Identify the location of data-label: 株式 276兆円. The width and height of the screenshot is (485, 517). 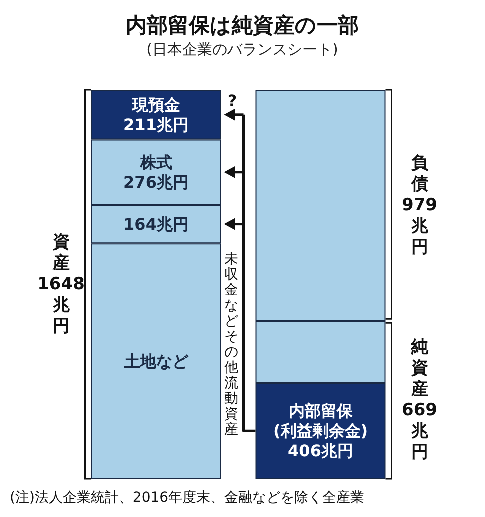
(156, 172).